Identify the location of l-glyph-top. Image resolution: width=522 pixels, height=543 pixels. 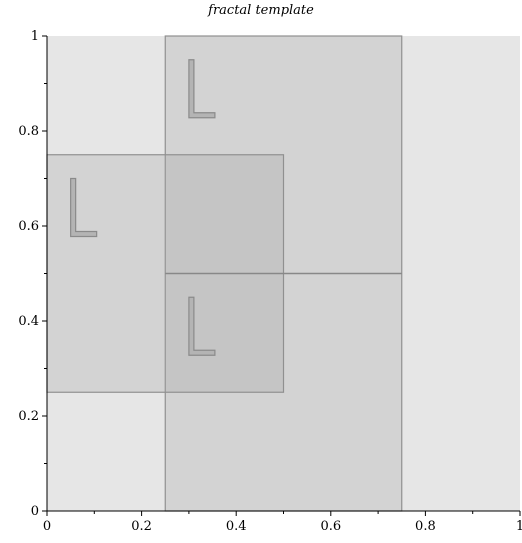
(202, 89).